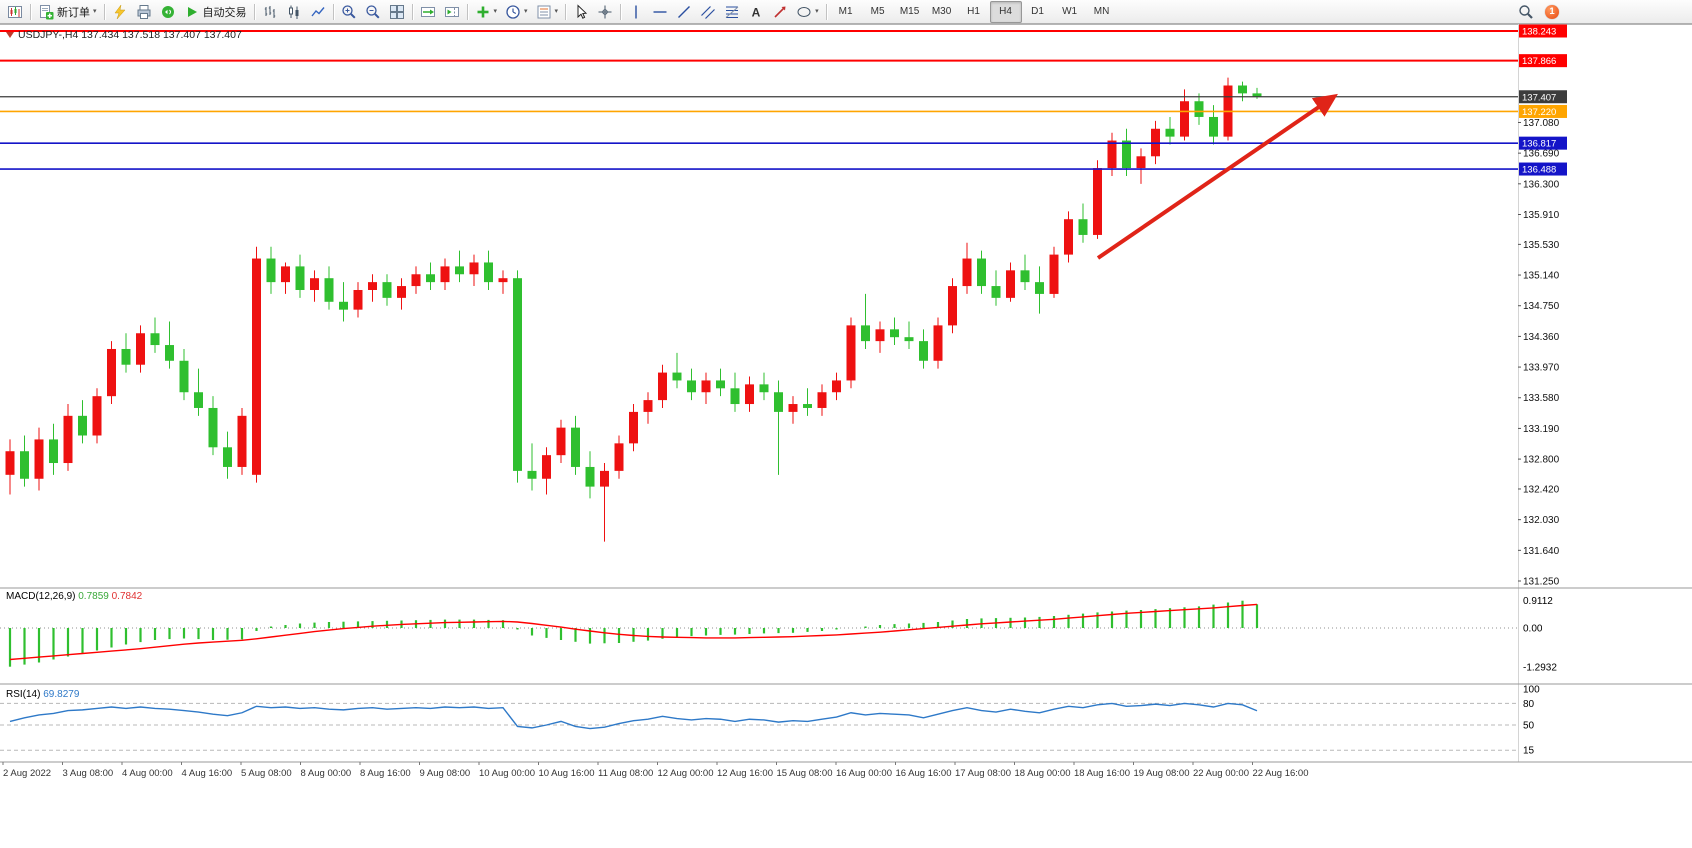 This screenshot has height=848, width=1692. What do you see at coordinates (636, 12) in the screenshot?
I see `vertical-line-button` at bounding box center [636, 12].